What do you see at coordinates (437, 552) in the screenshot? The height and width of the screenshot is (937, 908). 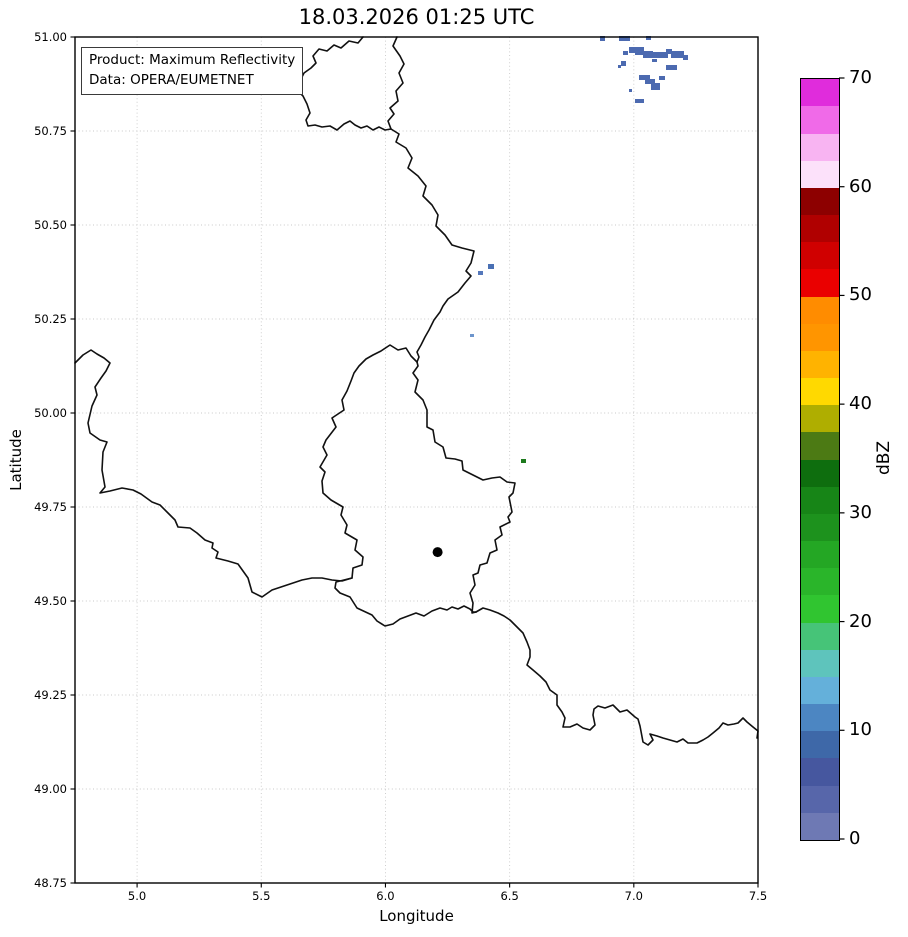 I see `station-marker` at bounding box center [437, 552].